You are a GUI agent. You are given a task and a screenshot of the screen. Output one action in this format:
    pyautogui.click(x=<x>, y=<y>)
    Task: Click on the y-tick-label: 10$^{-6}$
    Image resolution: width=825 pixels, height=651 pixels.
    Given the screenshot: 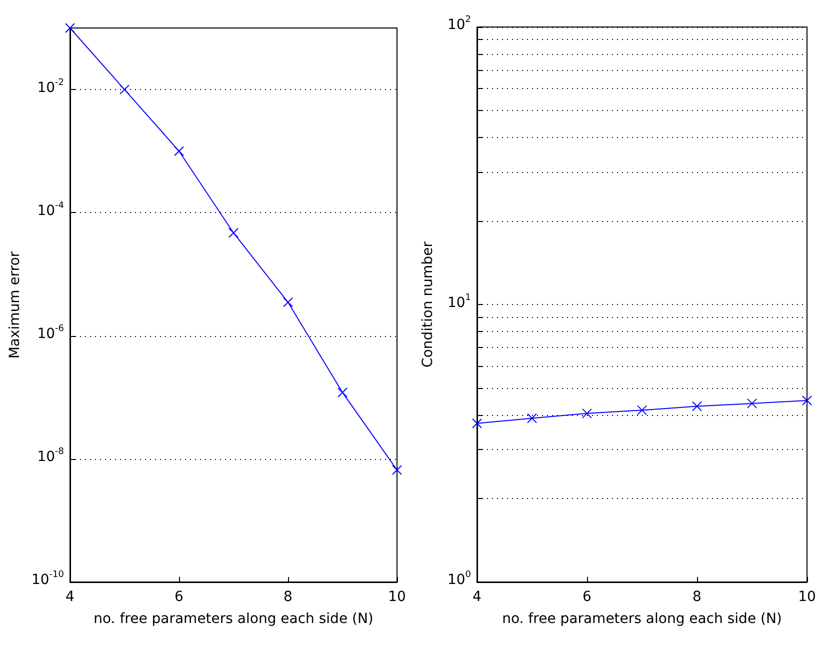 What is the action you would take?
    pyautogui.click(x=50, y=333)
    